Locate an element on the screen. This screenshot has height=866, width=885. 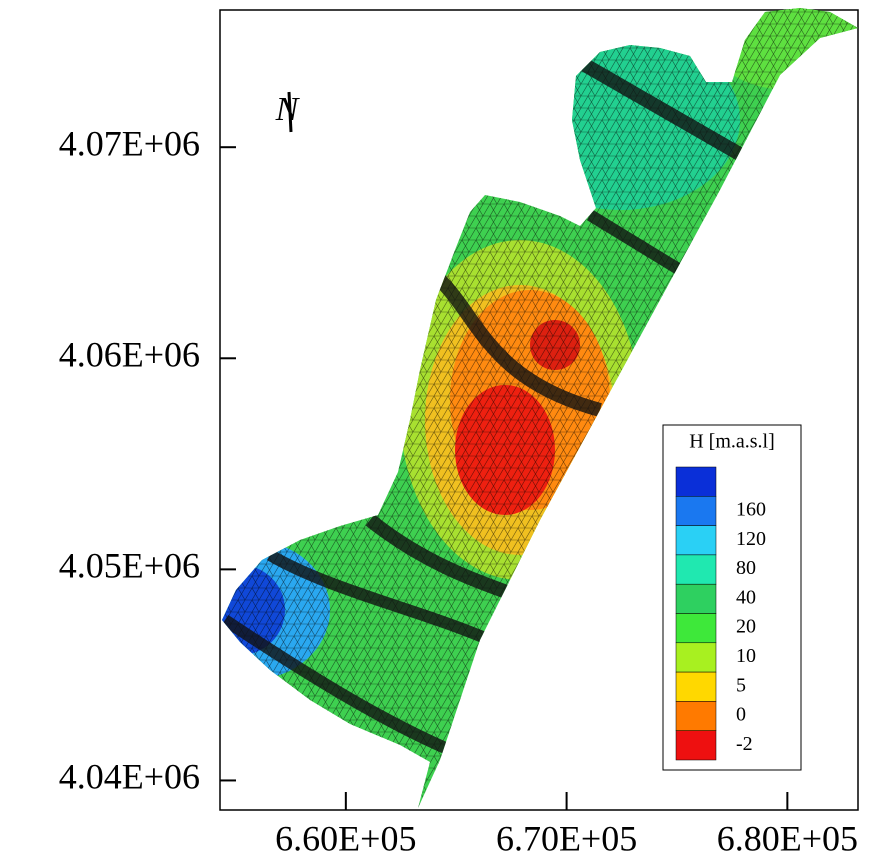
legend-label: 120 is located at coordinates (751, 539).